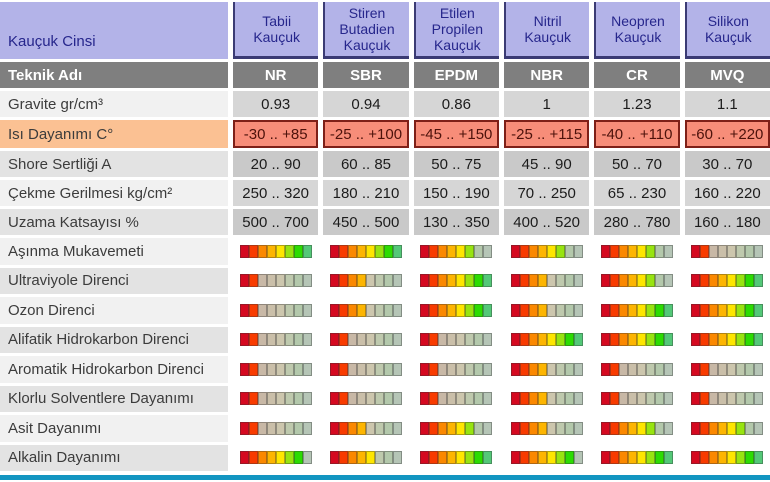 The height and width of the screenshot is (482, 770). What do you see at coordinates (638, 28) in the screenshot?
I see `column-header-4-text: Neopren Kauçuk` at bounding box center [638, 28].